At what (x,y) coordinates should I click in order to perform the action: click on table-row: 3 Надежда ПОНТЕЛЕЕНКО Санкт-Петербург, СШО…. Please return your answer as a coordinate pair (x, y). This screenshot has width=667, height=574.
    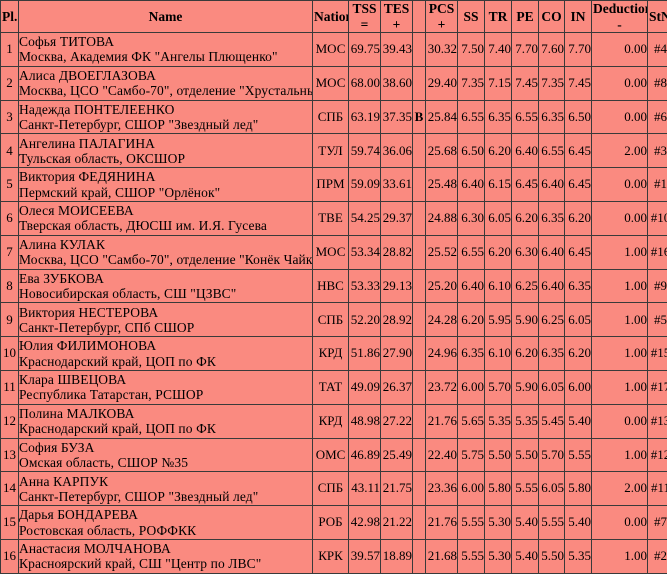
    Looking at the image, I should click on (333, 117).